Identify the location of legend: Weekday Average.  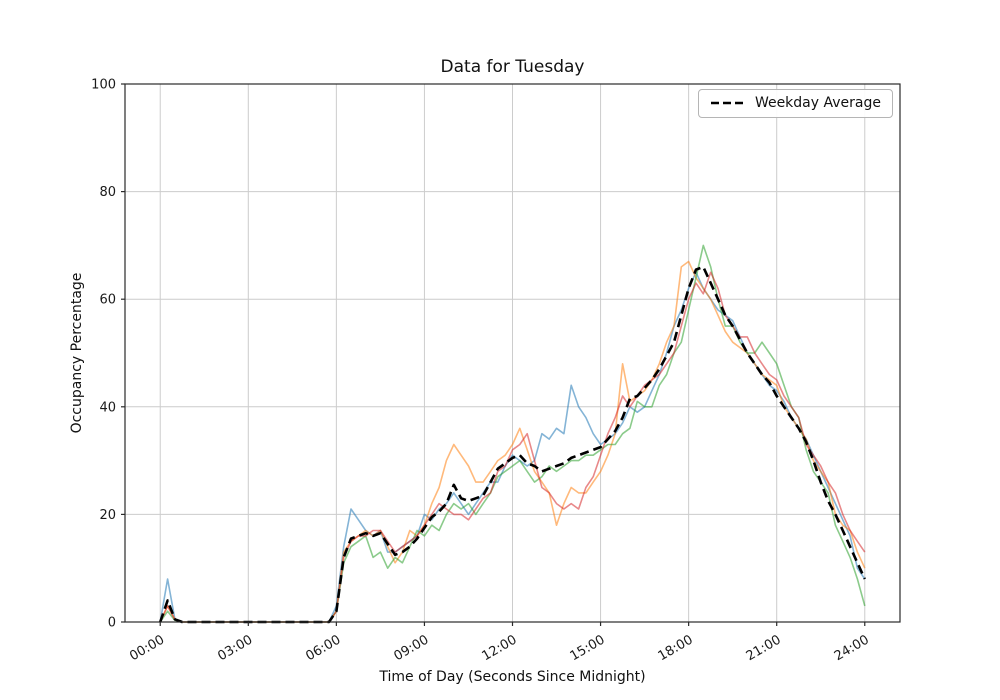
(795, 103).